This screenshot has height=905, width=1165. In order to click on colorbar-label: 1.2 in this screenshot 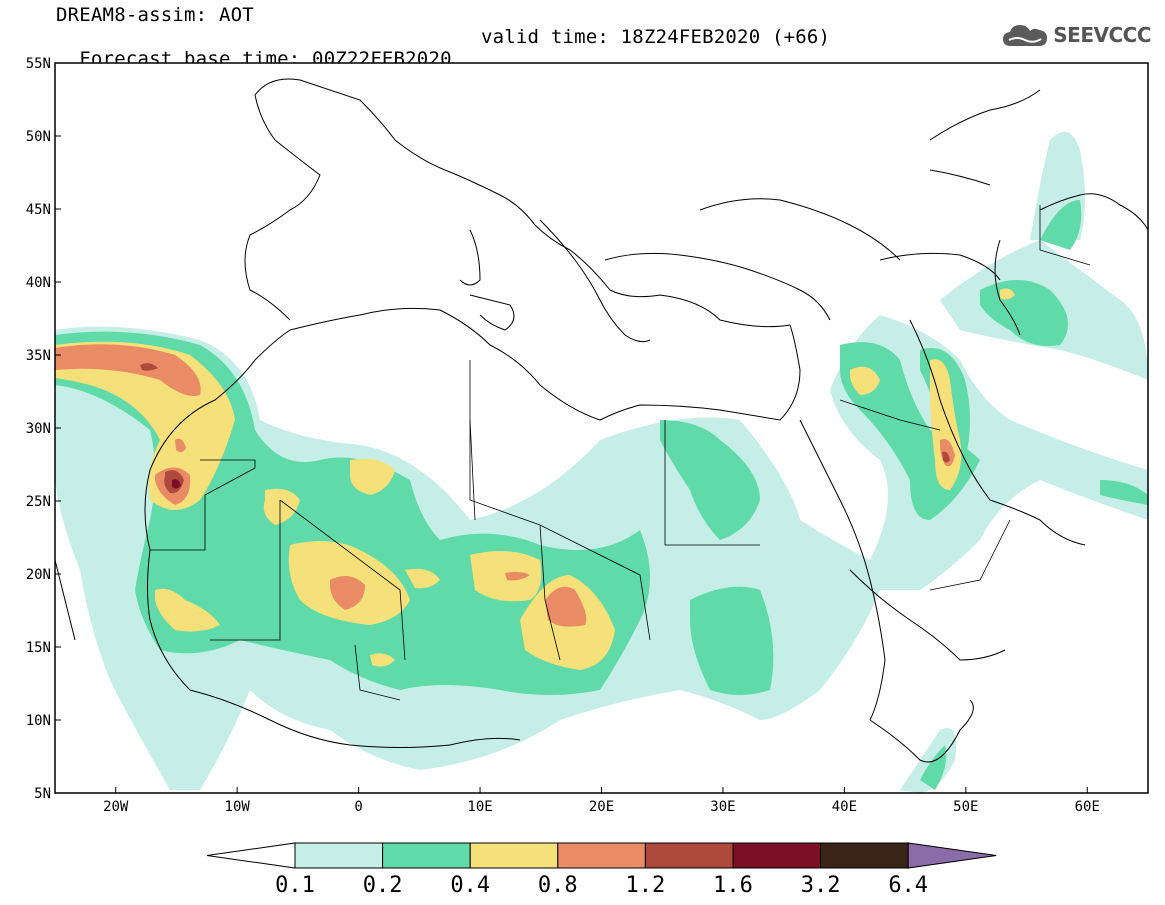, I will do `click(645, 885)`.